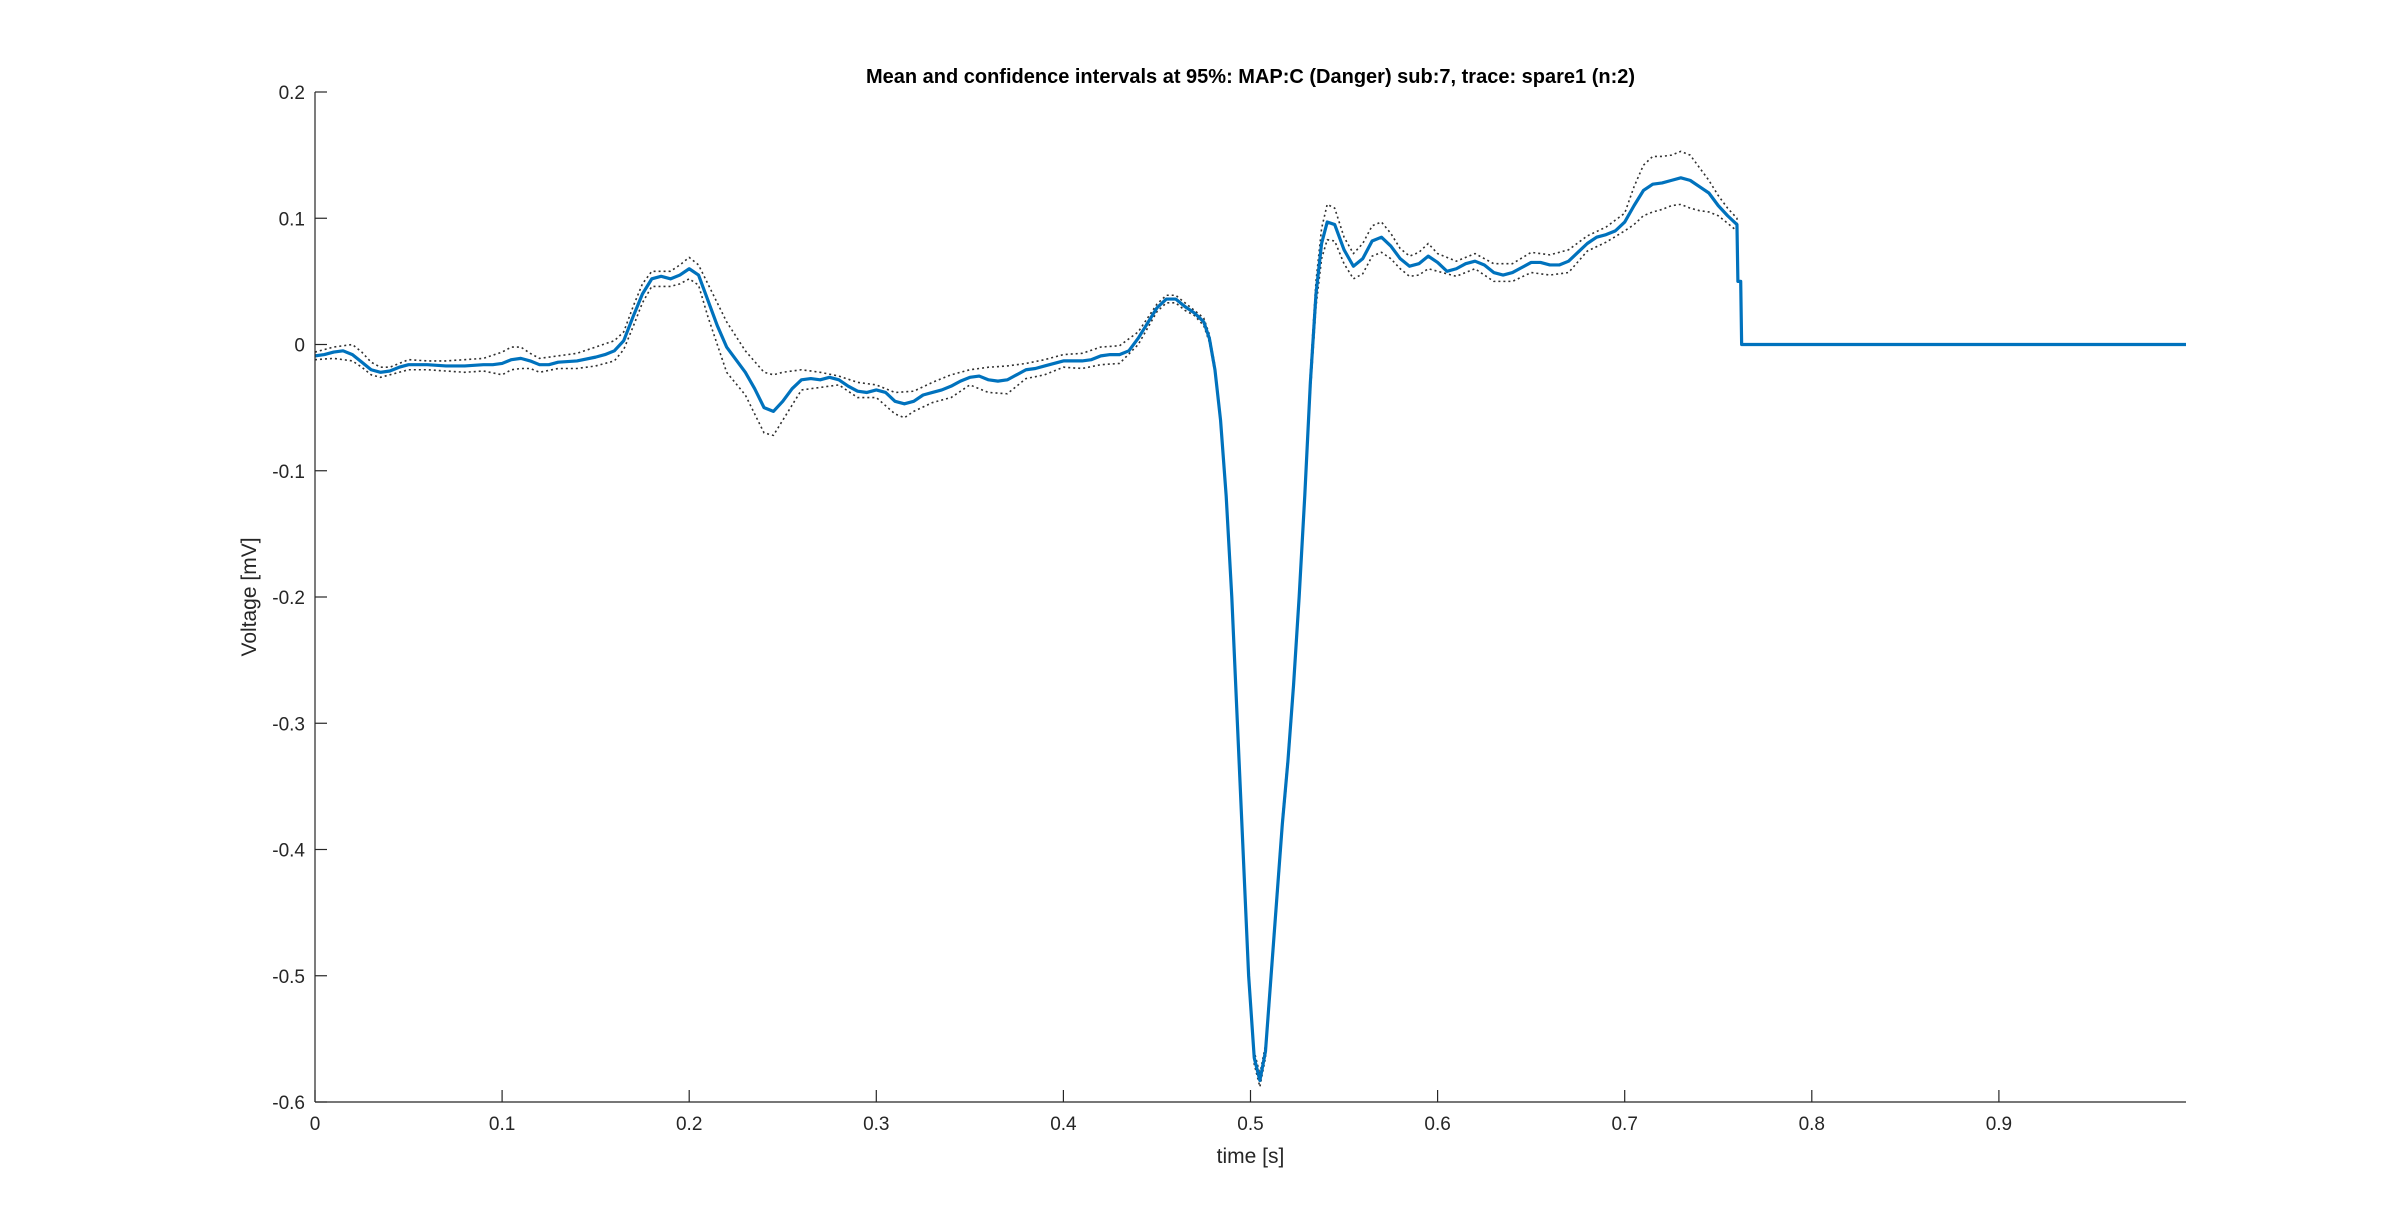 The height and width of the screenshot is (1232, 2400). I want to click on x-tick-label: 0.3, so click(876, 1124).